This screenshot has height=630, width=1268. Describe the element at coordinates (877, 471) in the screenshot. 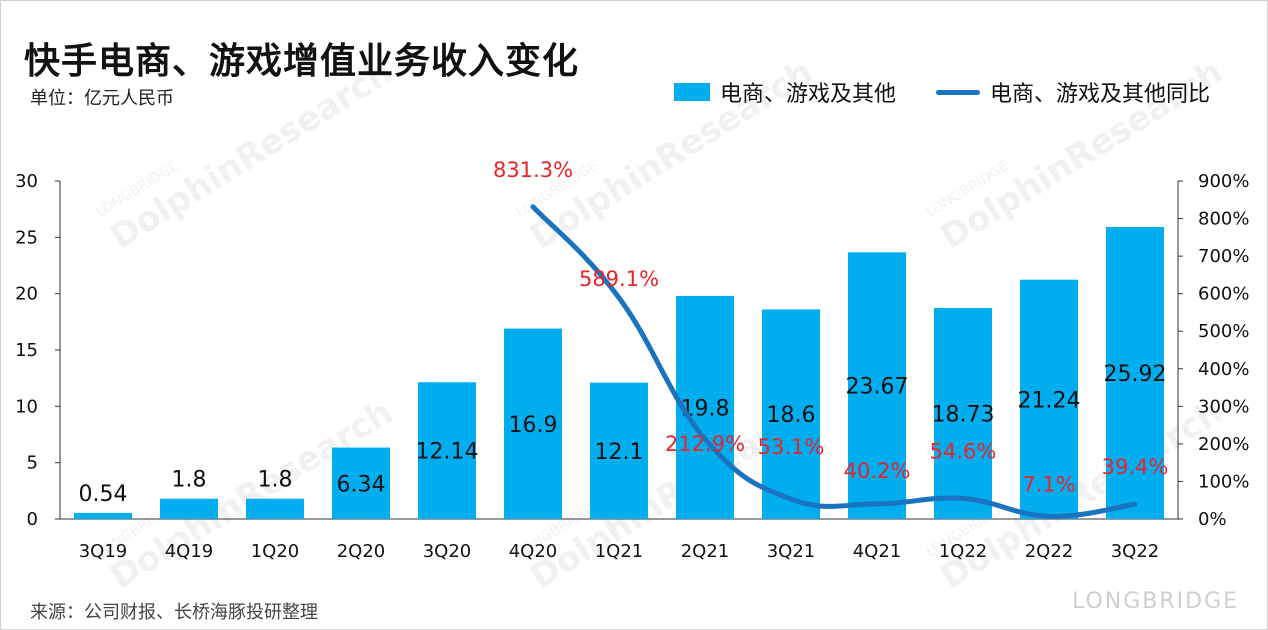

I see `yoy-value-label: 40.2%` at that location.